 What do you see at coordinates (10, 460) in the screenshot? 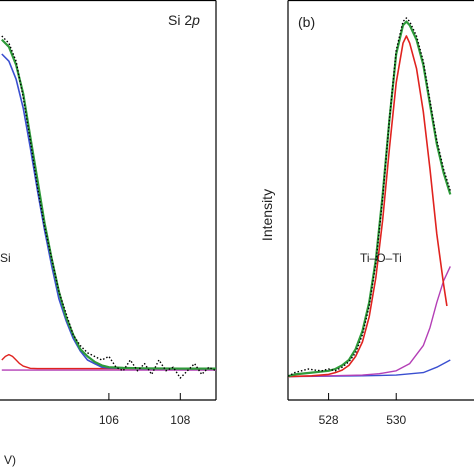
I see `panel-a-x-axis-label: V)` at bounding box center [10, 460].